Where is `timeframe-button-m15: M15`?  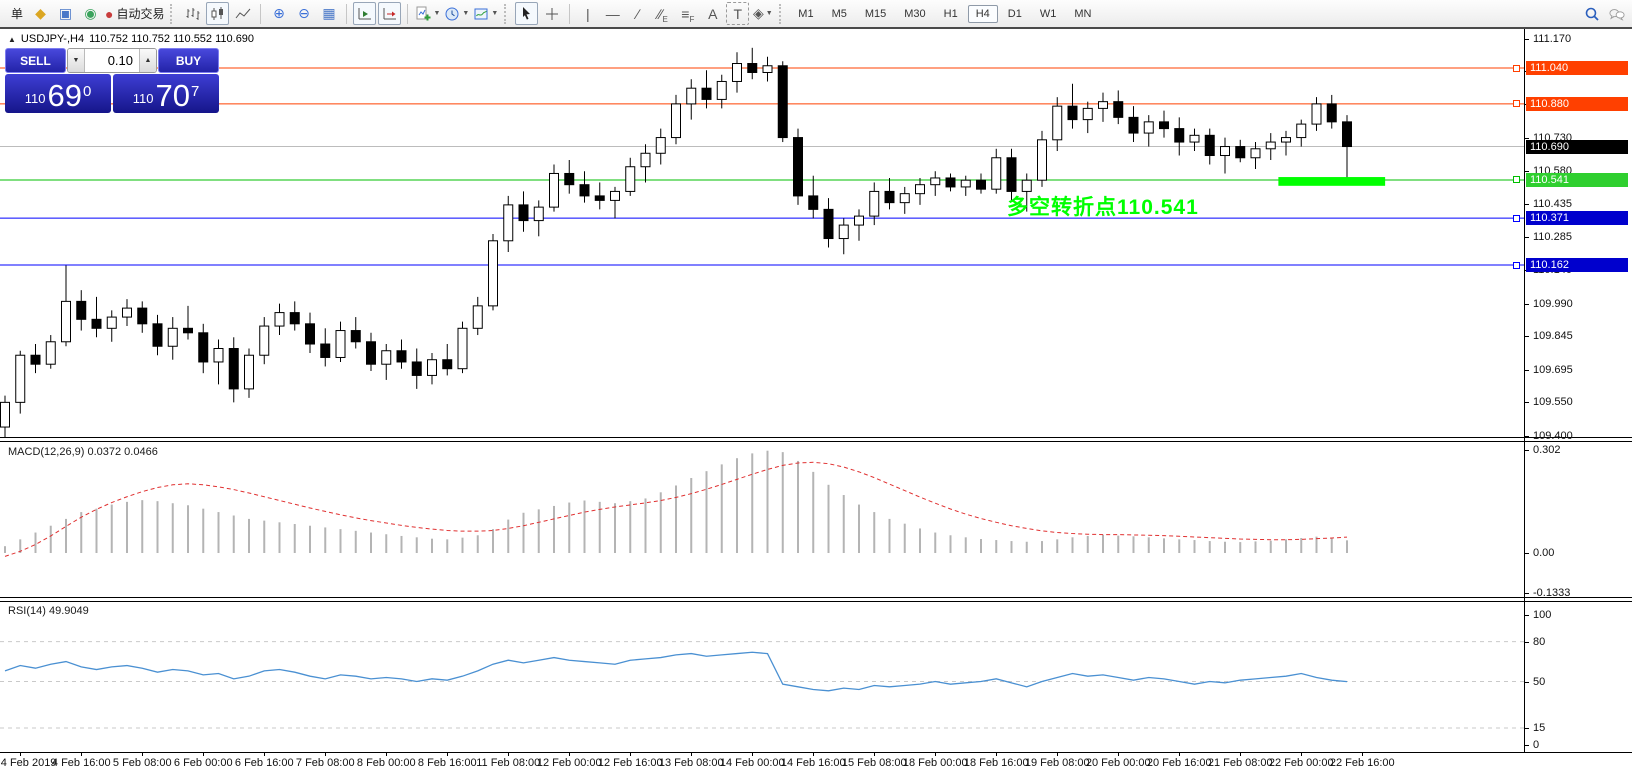
timeframe-button-m15: M15 is located at coordinates (875, 13).